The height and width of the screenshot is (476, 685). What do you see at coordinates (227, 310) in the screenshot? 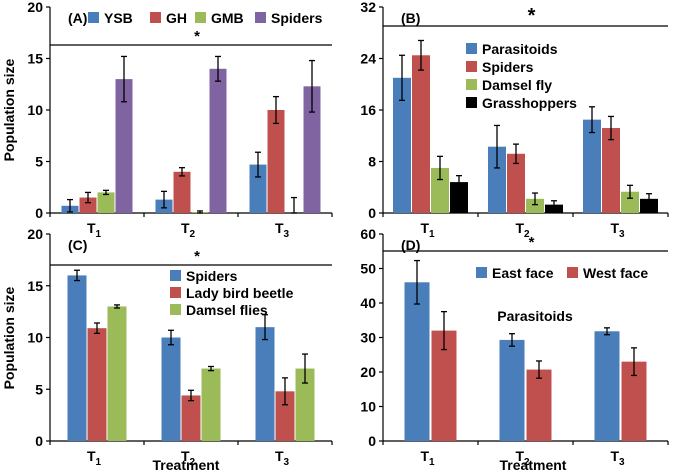
I see `legend-label: Damsel flies` at bounding box center [227, 310].